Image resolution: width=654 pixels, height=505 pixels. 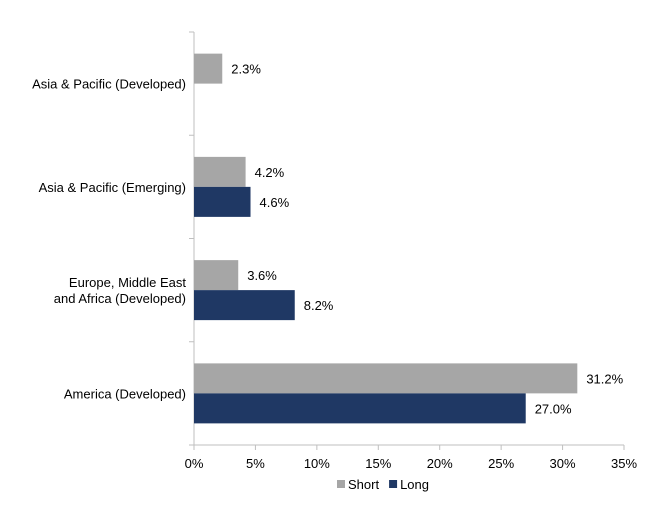 I want to click on legend-label: Long, so click(x=414, y=484).